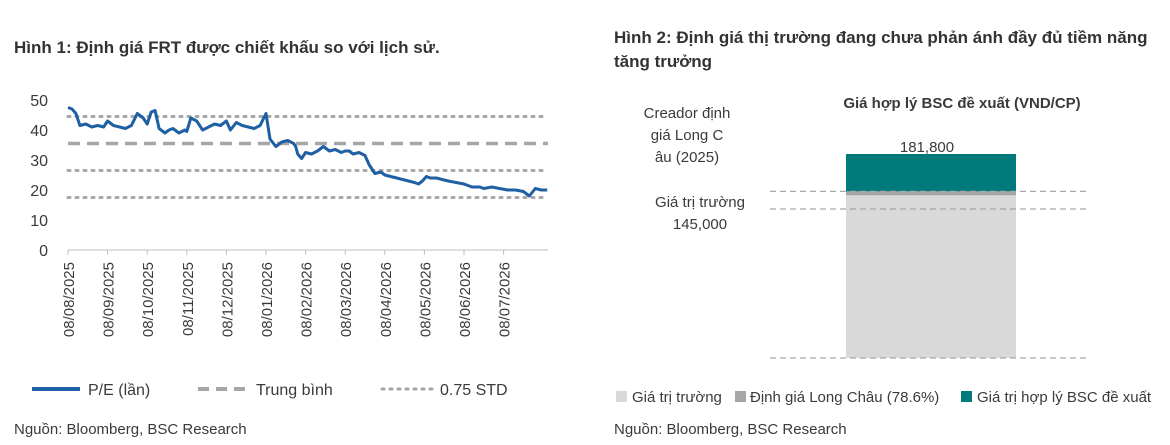 The height and width of the screenshot is (445, 1170). Describe the element at coordinates (119, 390) in the screenshot. I see `legend-pe-label: P/E (lần)` at that location.